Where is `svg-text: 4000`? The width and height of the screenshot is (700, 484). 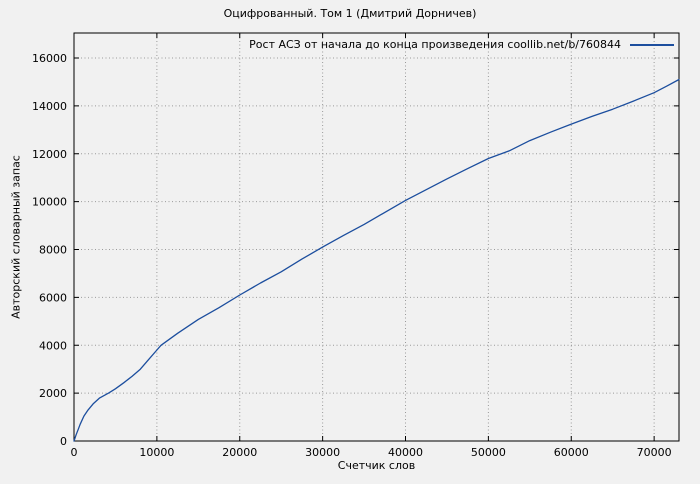 svg-text: 4000 is located at coordinates (53, 345).